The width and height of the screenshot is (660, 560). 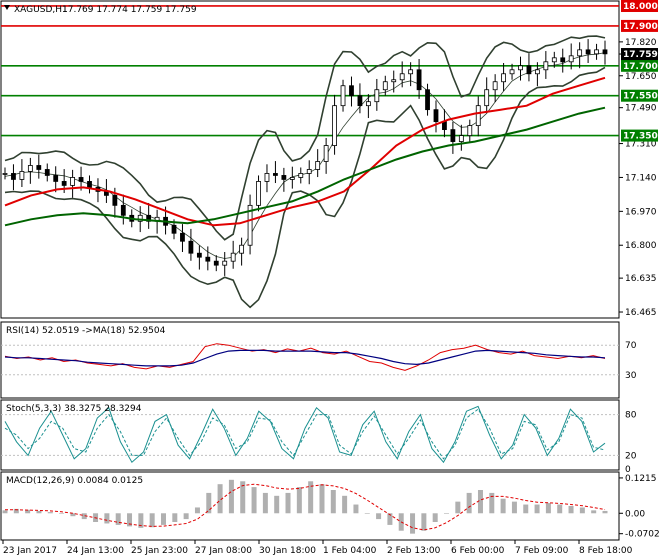 What do you see at coordinates (159, 551) in the screenshot?
I see `x-label: 25 Jan 23:00` at bounding box center [159, 551].